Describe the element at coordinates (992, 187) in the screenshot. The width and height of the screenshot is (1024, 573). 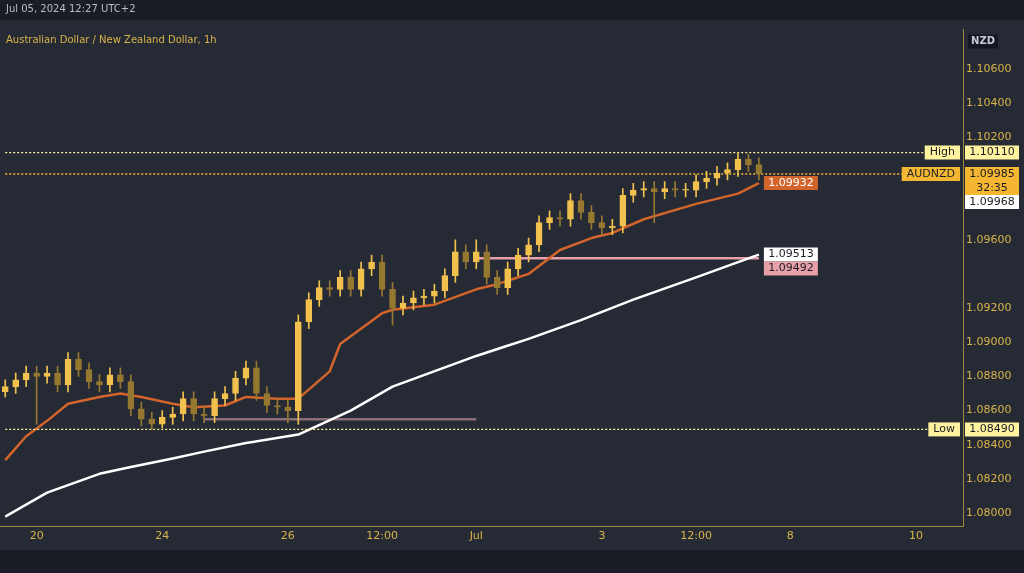
I see `text: 32:35` at that location.